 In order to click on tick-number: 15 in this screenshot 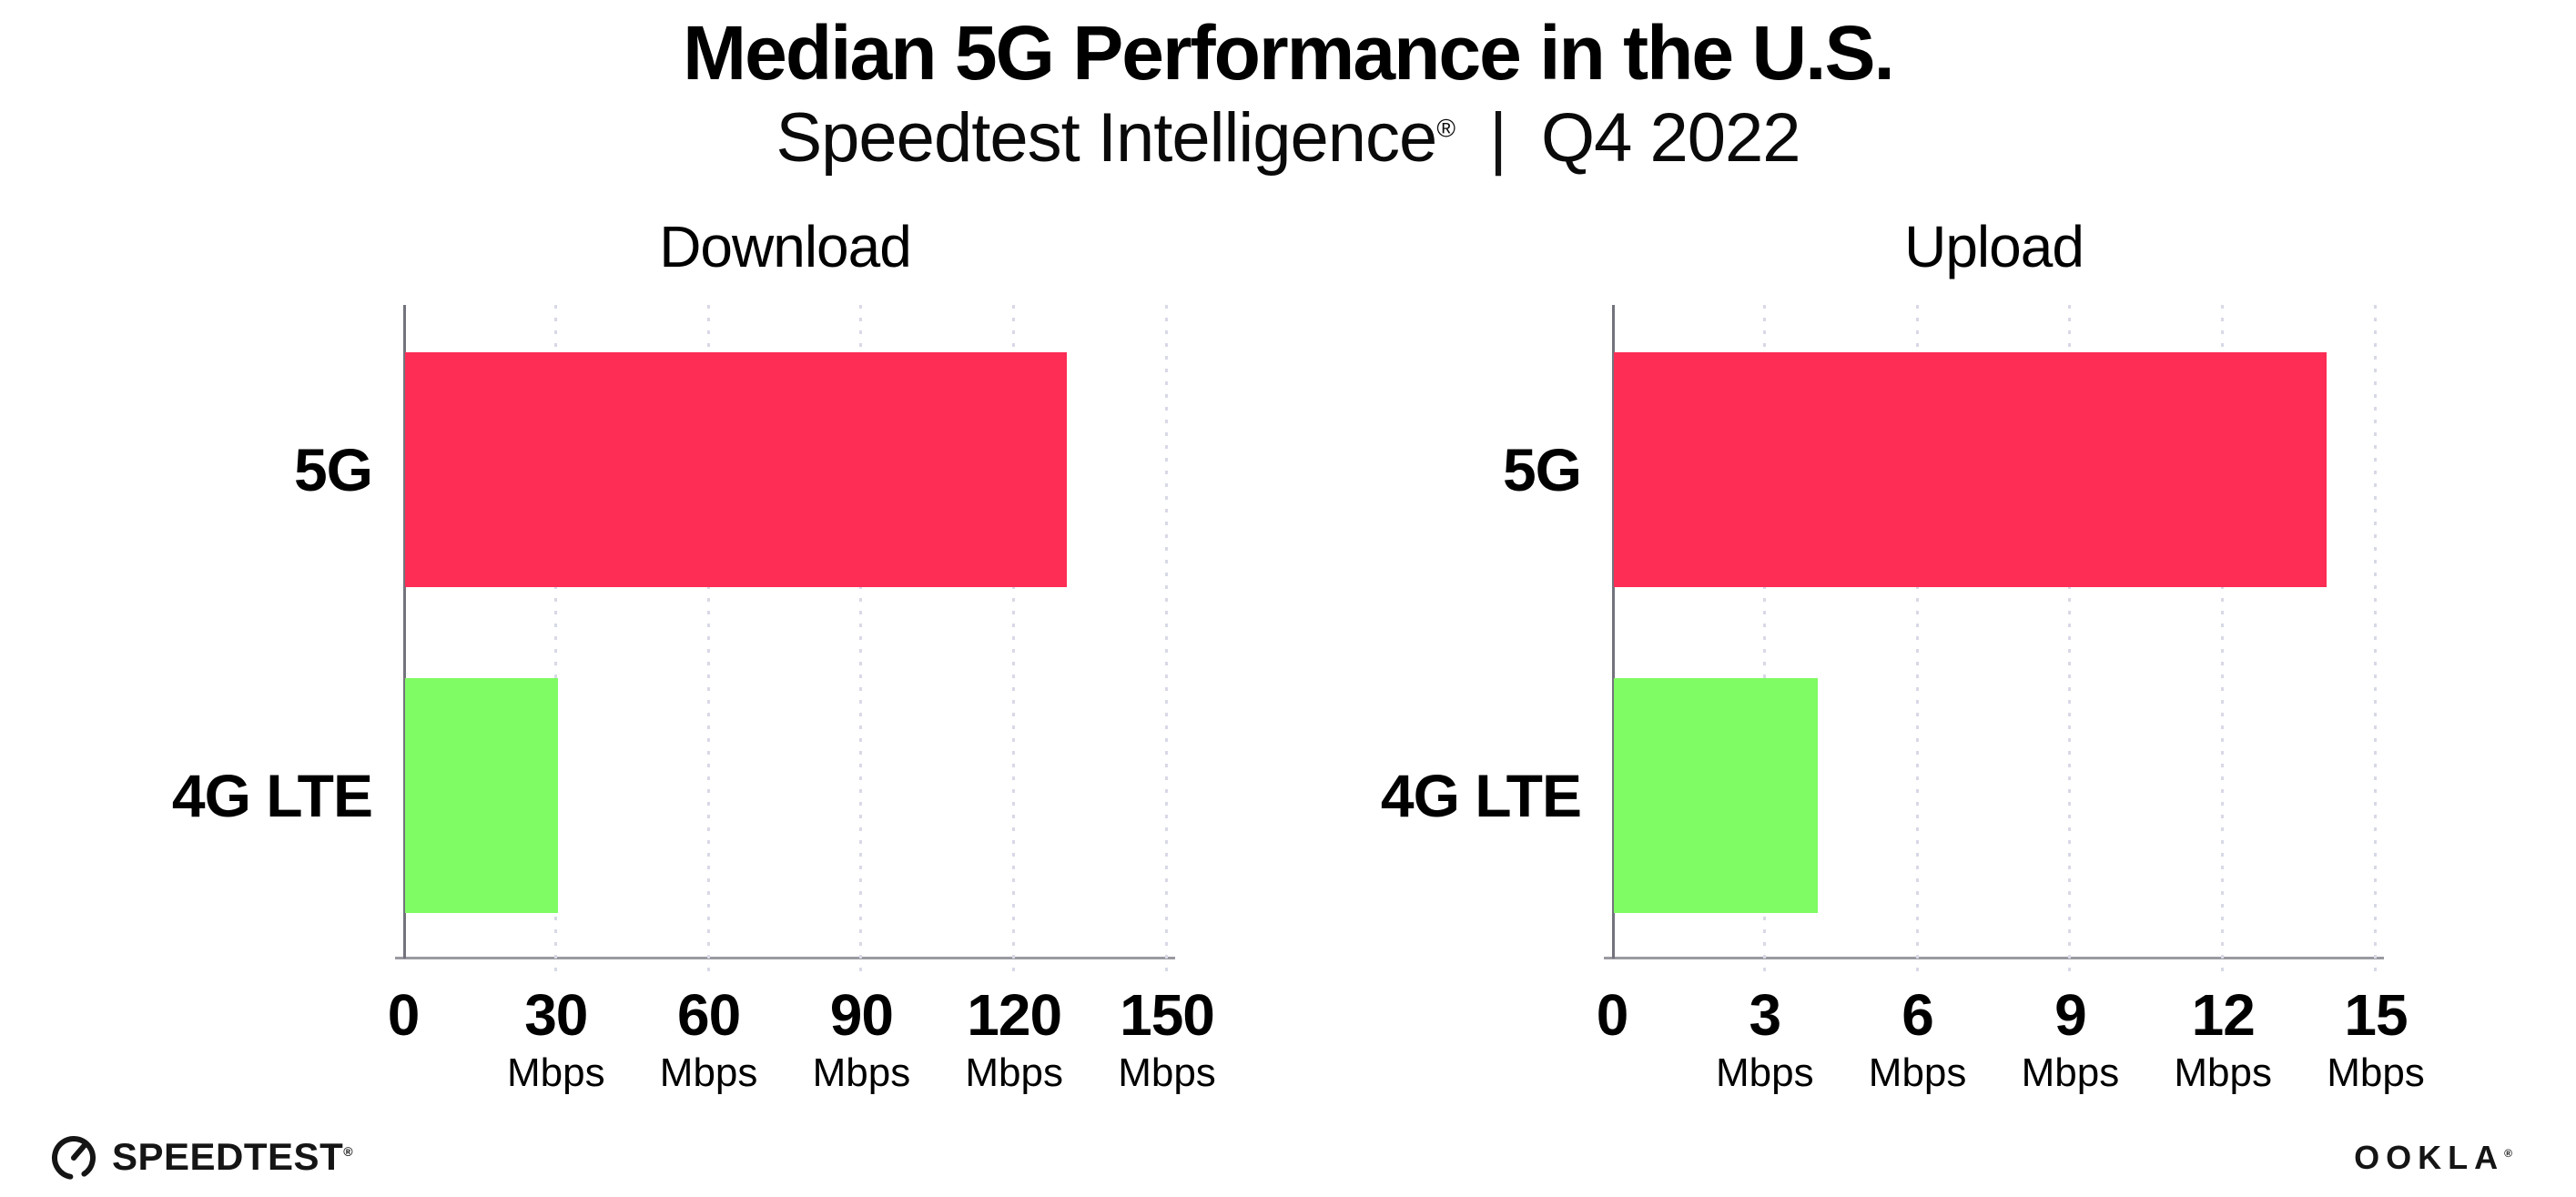, I will do `click(2376, 1015)`.